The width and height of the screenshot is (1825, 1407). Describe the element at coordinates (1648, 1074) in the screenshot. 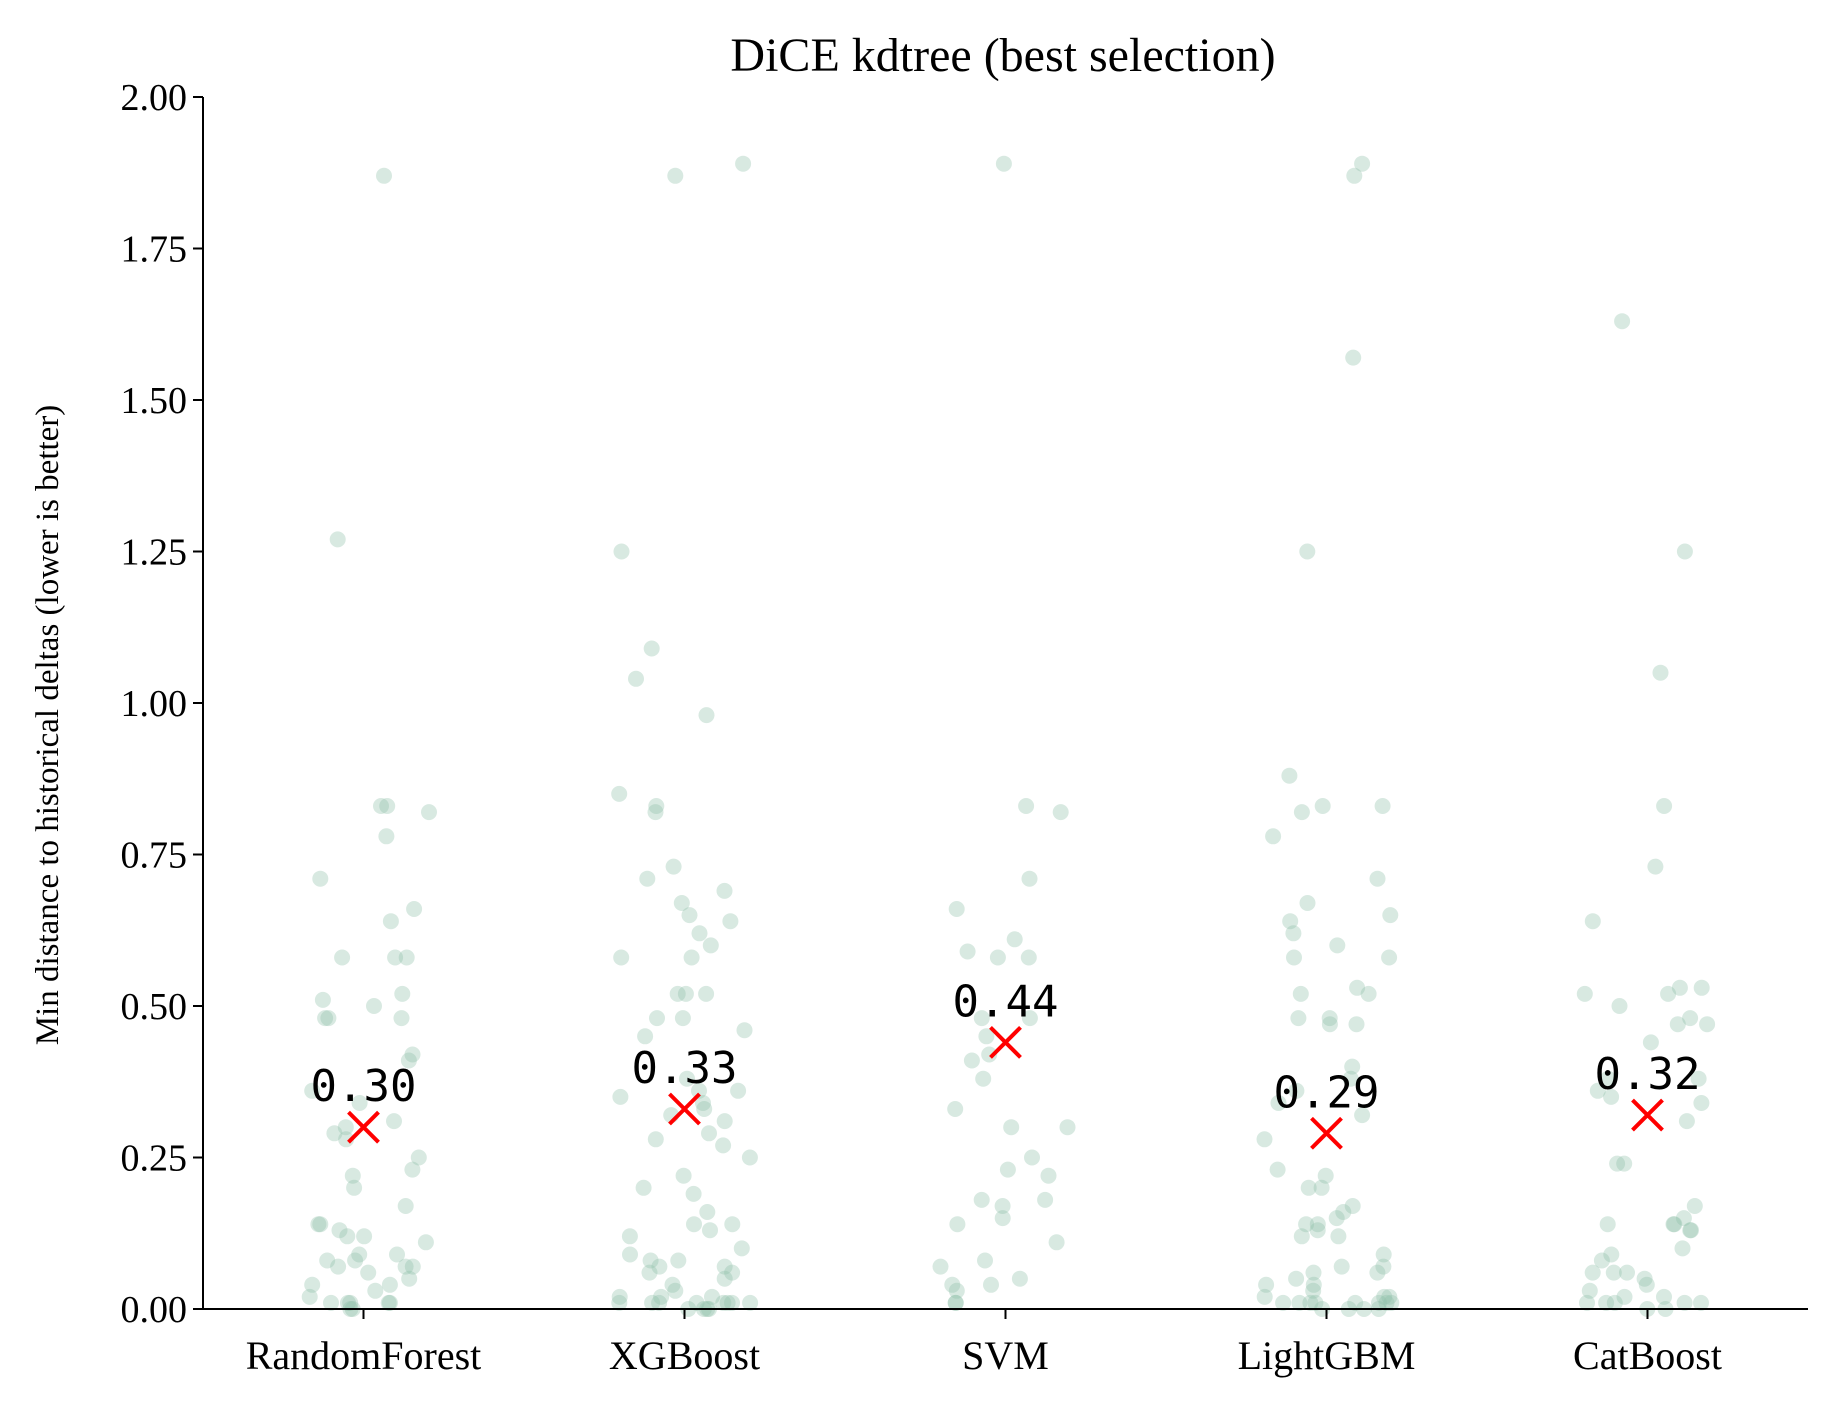

I see `mean-label: 0.32` at that location.